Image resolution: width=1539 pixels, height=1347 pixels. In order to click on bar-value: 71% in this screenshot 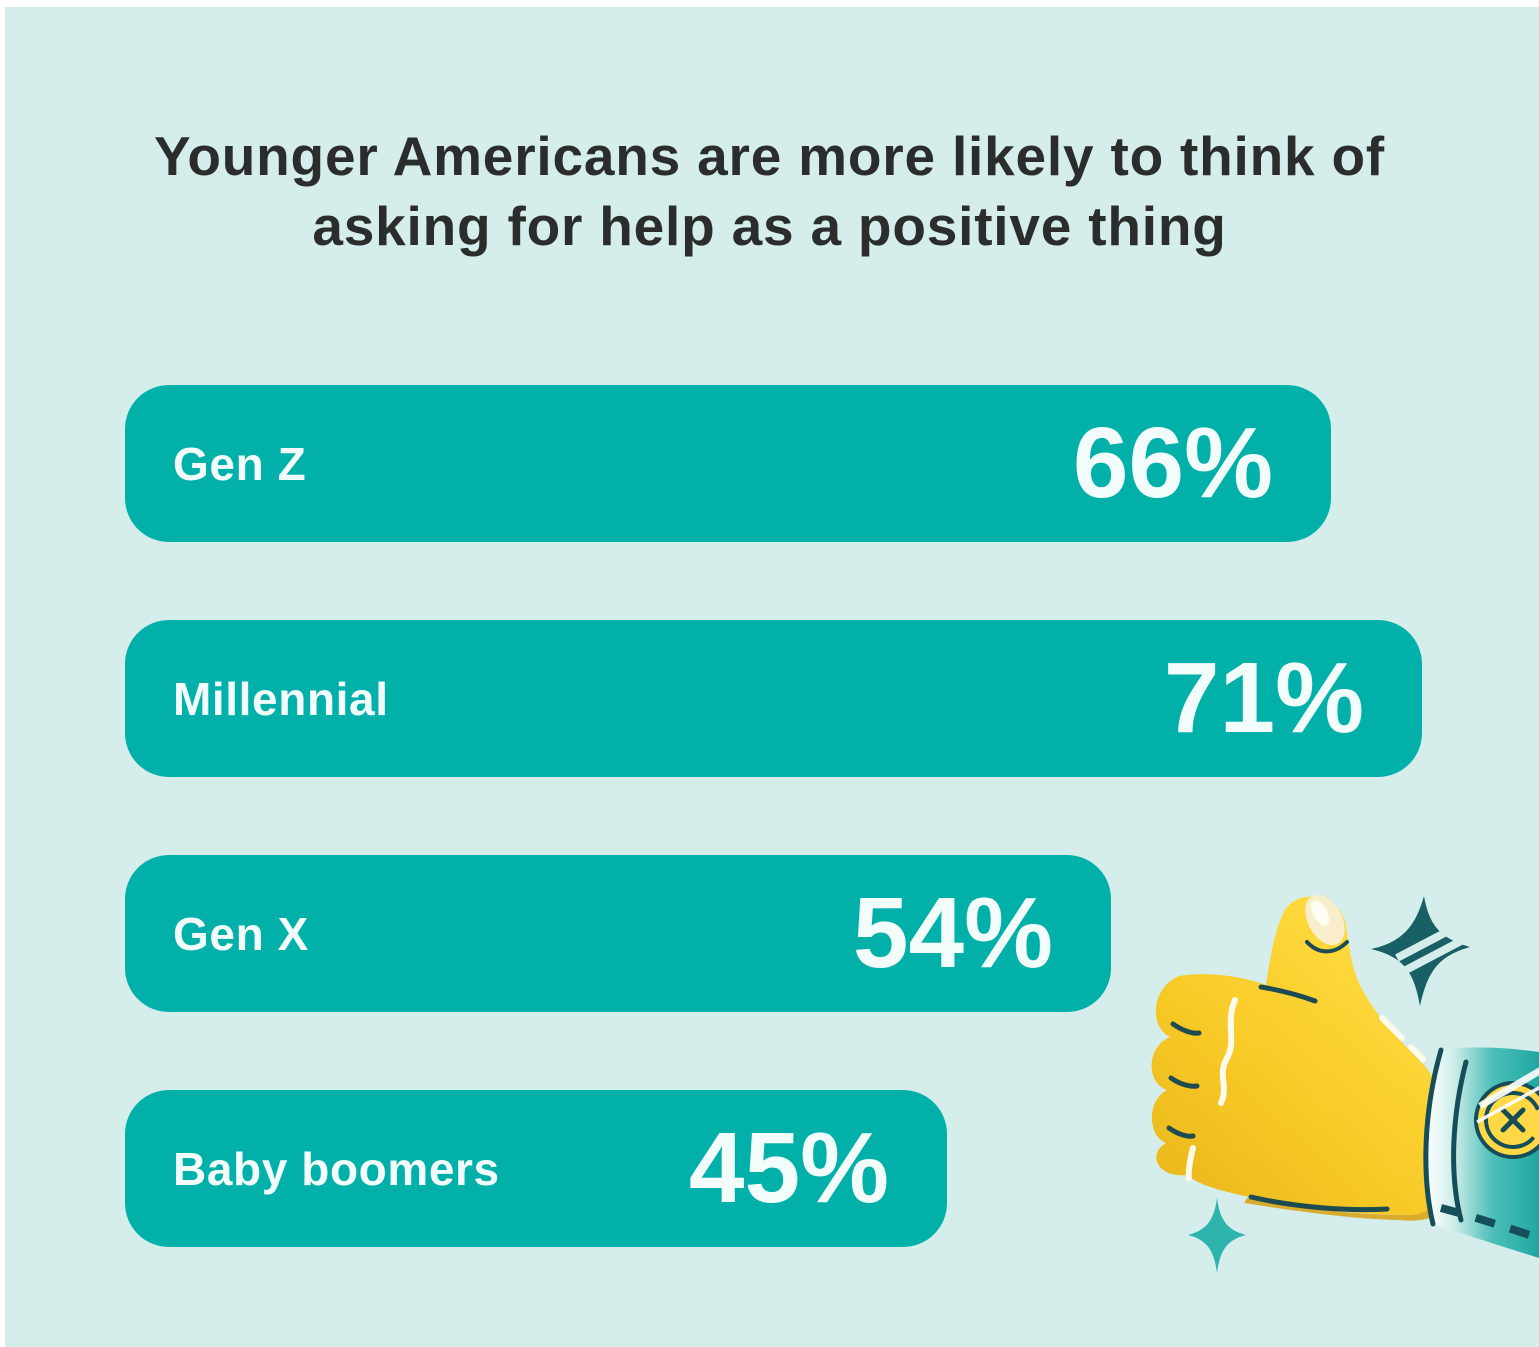, I will do `click(1263, 698)`.